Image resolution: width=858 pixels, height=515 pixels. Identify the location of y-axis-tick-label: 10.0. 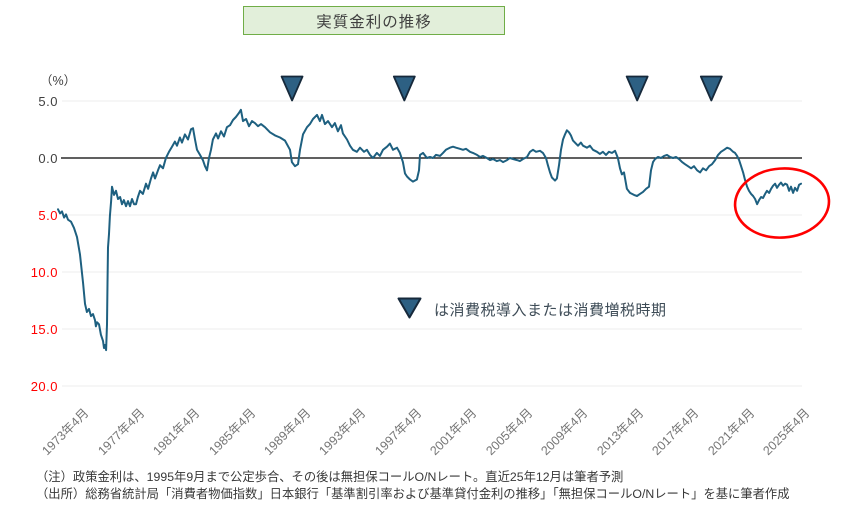
(44, 272).